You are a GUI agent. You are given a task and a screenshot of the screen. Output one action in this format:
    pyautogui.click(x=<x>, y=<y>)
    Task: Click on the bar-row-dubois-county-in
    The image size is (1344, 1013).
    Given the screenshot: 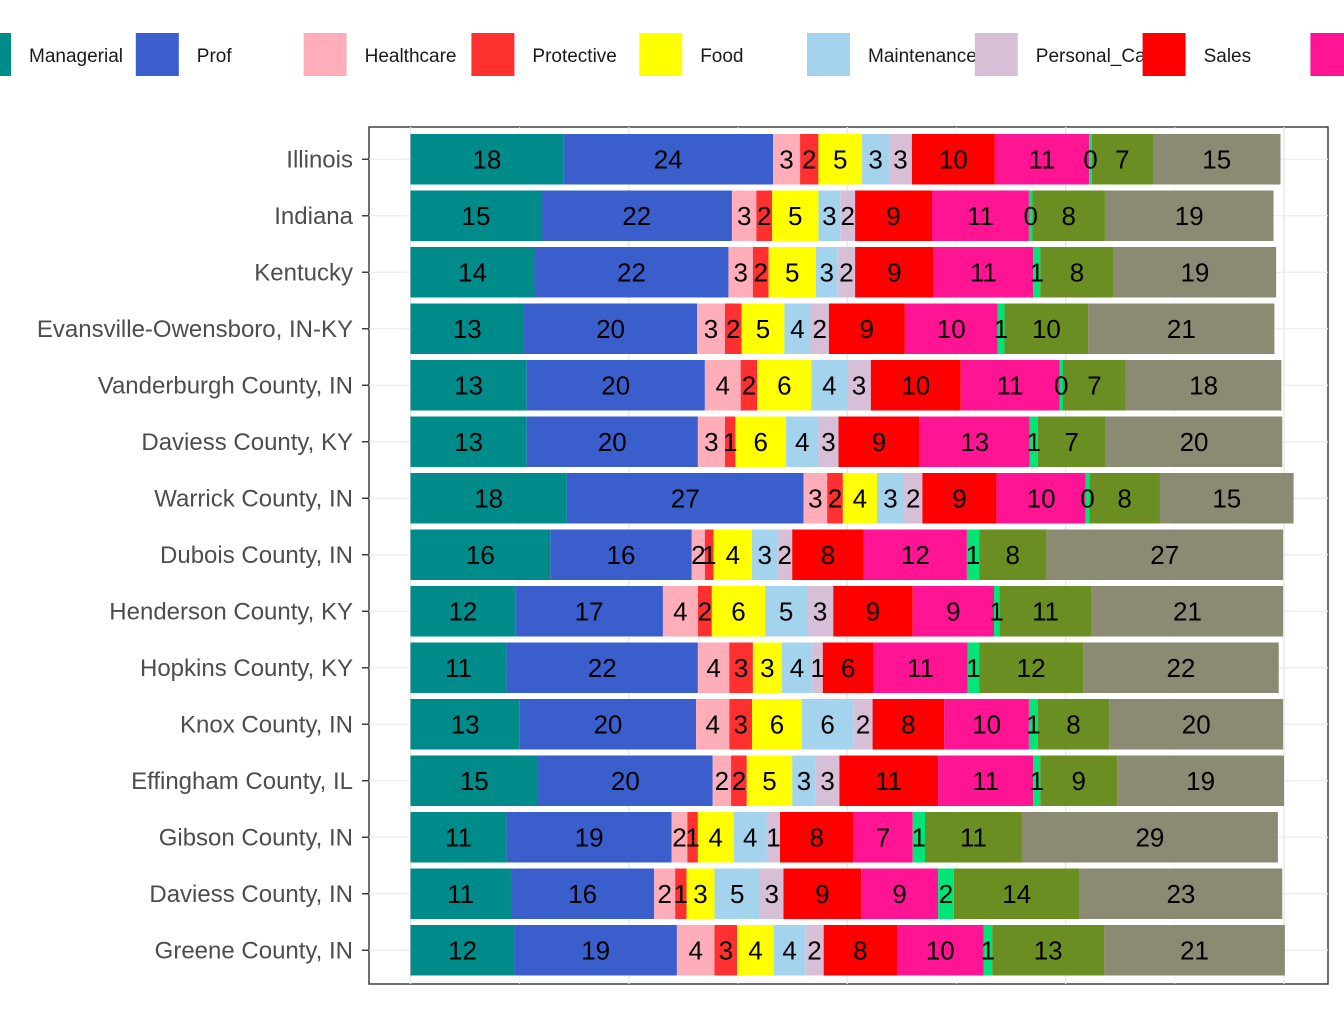 What is the action you would take?
    pyautogui.click(x=847, y=554)
    